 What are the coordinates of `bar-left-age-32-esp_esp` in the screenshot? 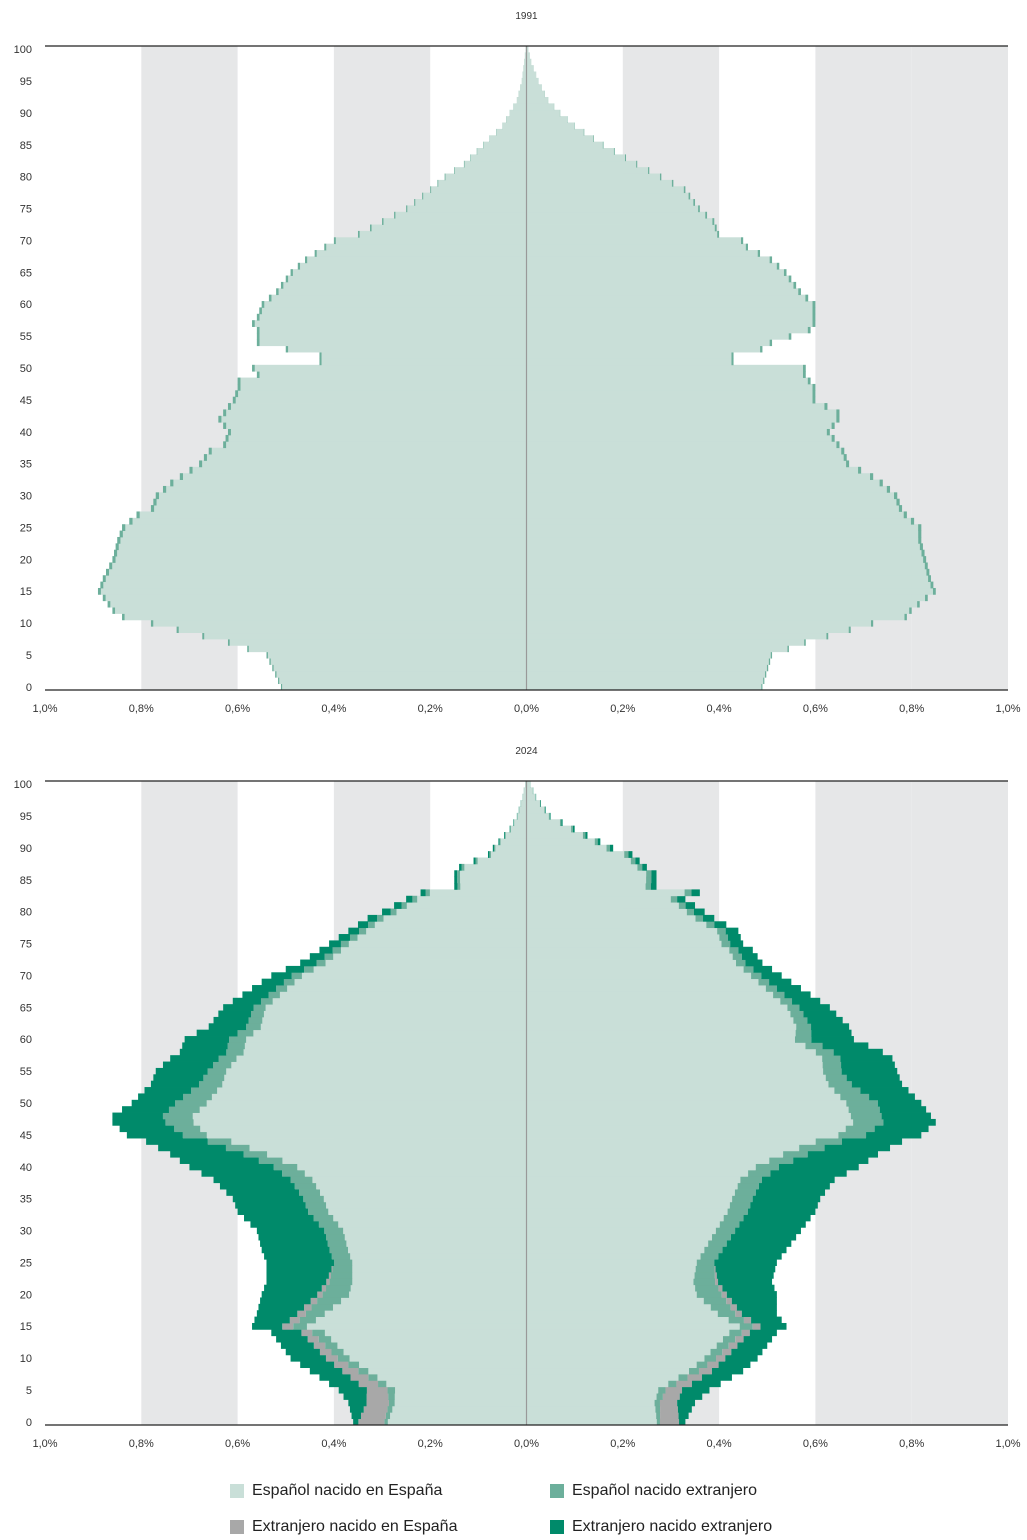 It's located at (430, 1218).